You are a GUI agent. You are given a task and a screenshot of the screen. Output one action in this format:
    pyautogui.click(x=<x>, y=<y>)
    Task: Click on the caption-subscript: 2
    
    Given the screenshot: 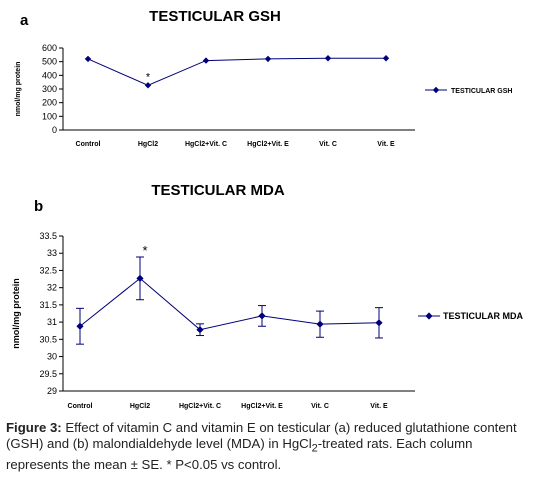 What is the action you would take?
    pyautogui.click(x=314, y=448)
    